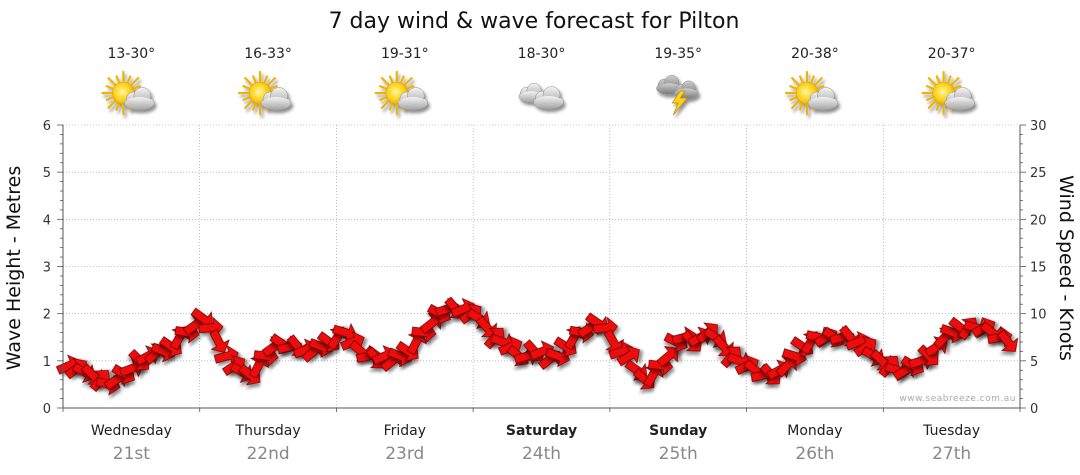  I want to click on sun-rays, so click(123, 93).